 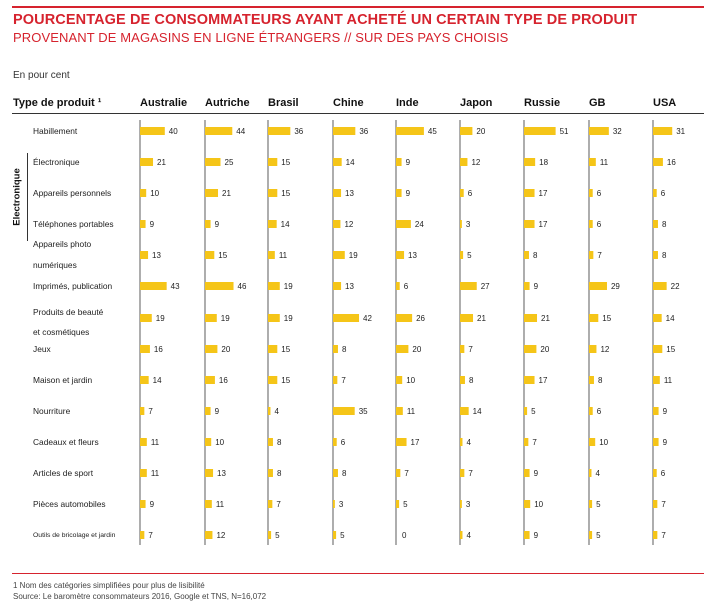 I want to click on data-label: 26, so click(x=420, y=318).